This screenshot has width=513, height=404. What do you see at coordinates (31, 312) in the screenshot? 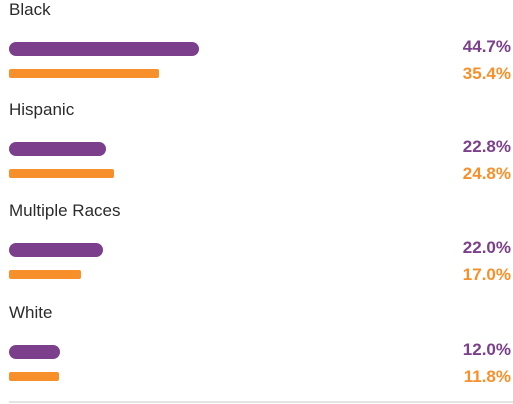
I see `category-label: White` at bounding box center [31, 312].